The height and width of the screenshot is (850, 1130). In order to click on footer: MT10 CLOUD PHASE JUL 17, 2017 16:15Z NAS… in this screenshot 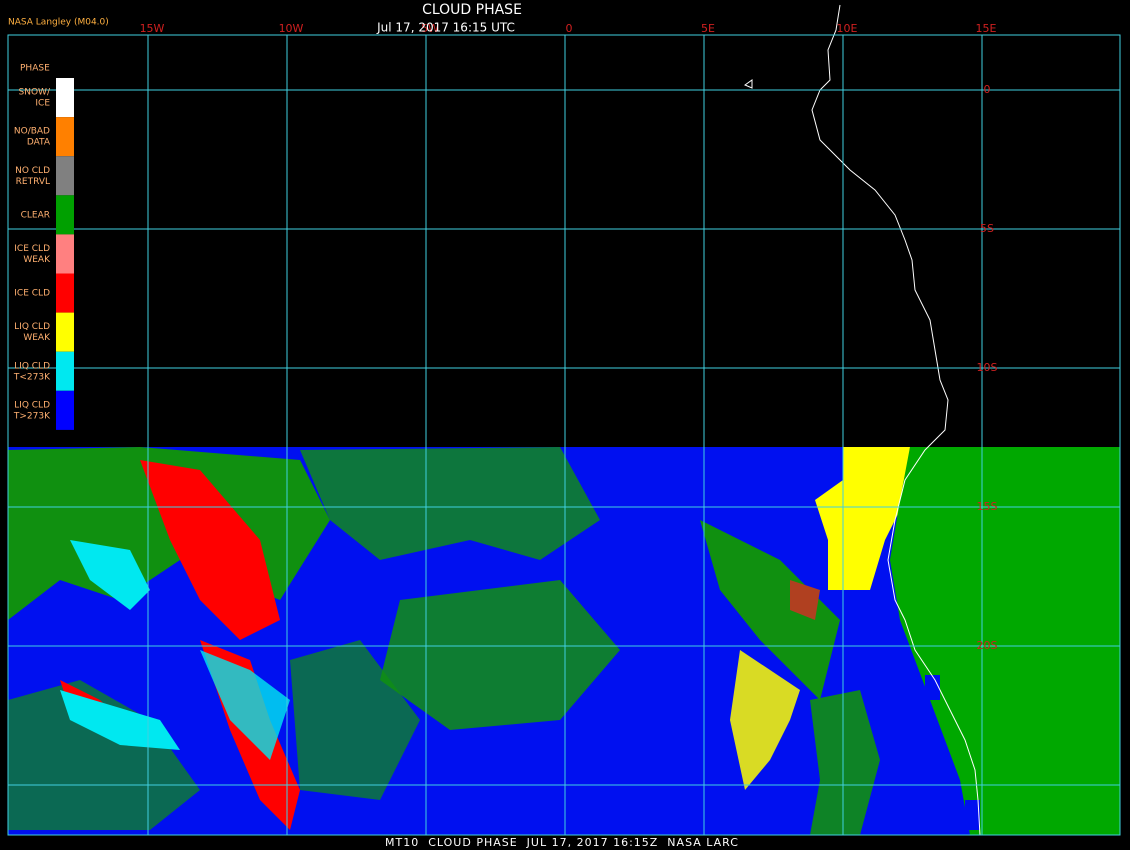, I will do `click(562, 842)`.